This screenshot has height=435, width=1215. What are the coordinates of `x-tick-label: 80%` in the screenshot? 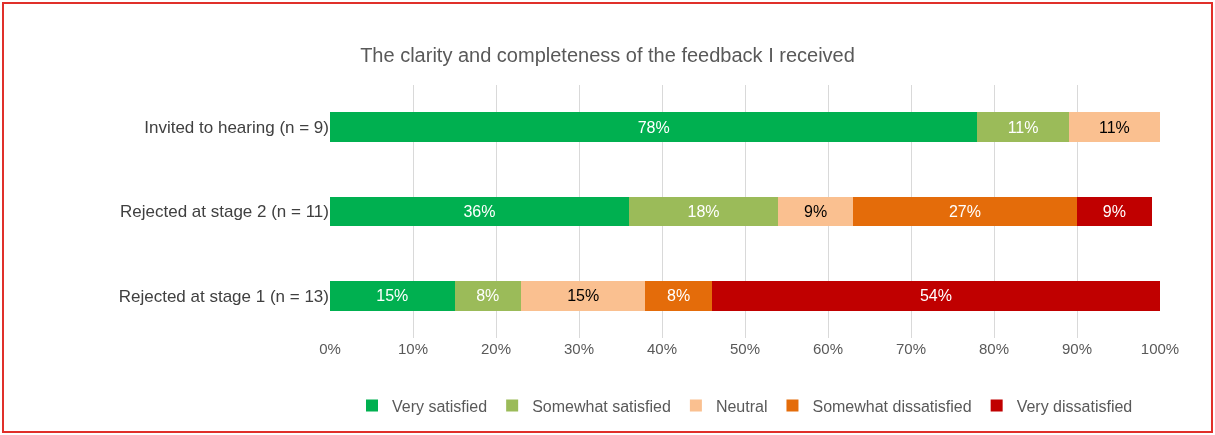 It's located at (994, 348).